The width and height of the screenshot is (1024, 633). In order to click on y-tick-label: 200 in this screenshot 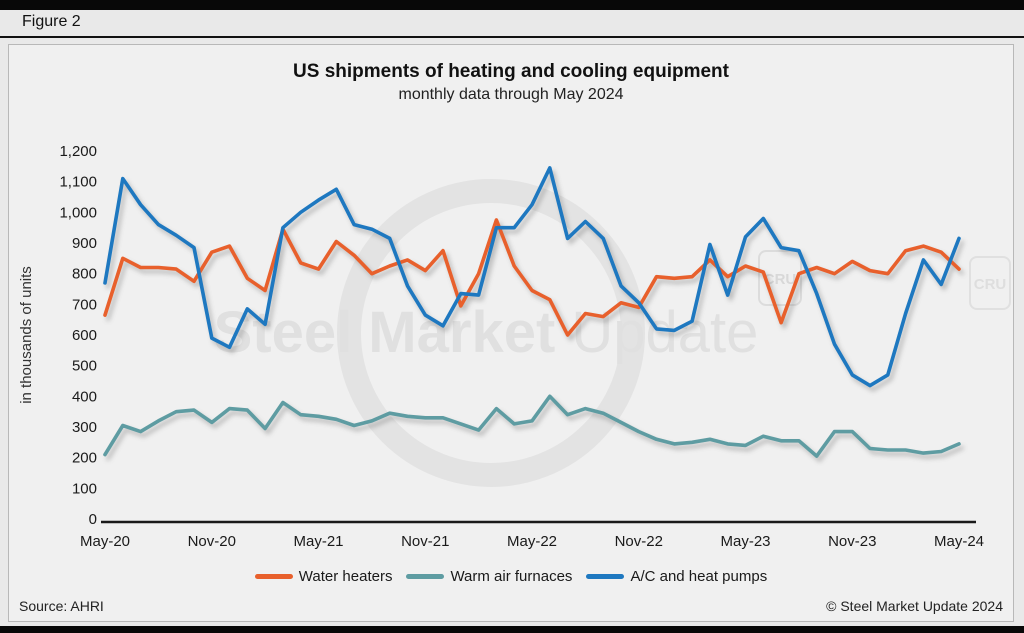, I will do `click(84, 458)`.